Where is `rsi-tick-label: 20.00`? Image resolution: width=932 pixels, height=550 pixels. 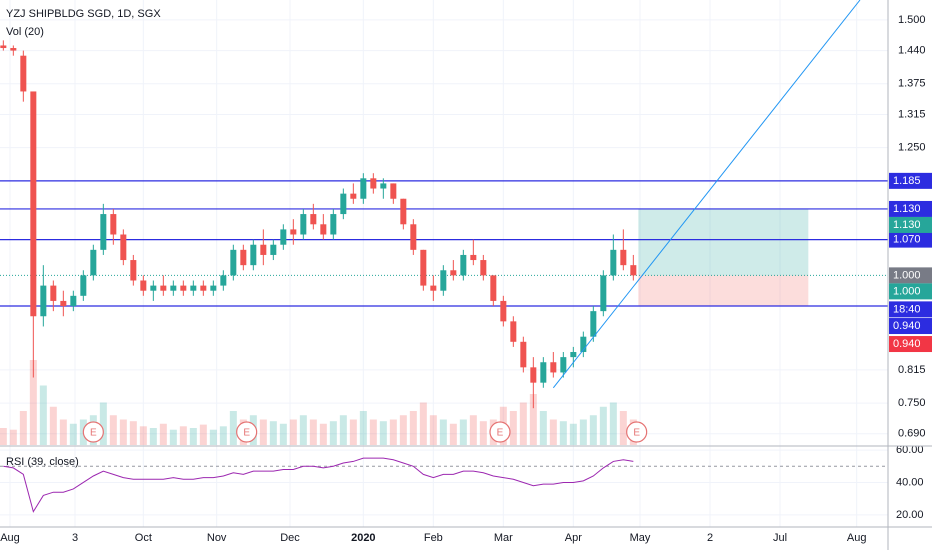
rsi-tick-label: 20.00 is located at coordinates (910, 515).